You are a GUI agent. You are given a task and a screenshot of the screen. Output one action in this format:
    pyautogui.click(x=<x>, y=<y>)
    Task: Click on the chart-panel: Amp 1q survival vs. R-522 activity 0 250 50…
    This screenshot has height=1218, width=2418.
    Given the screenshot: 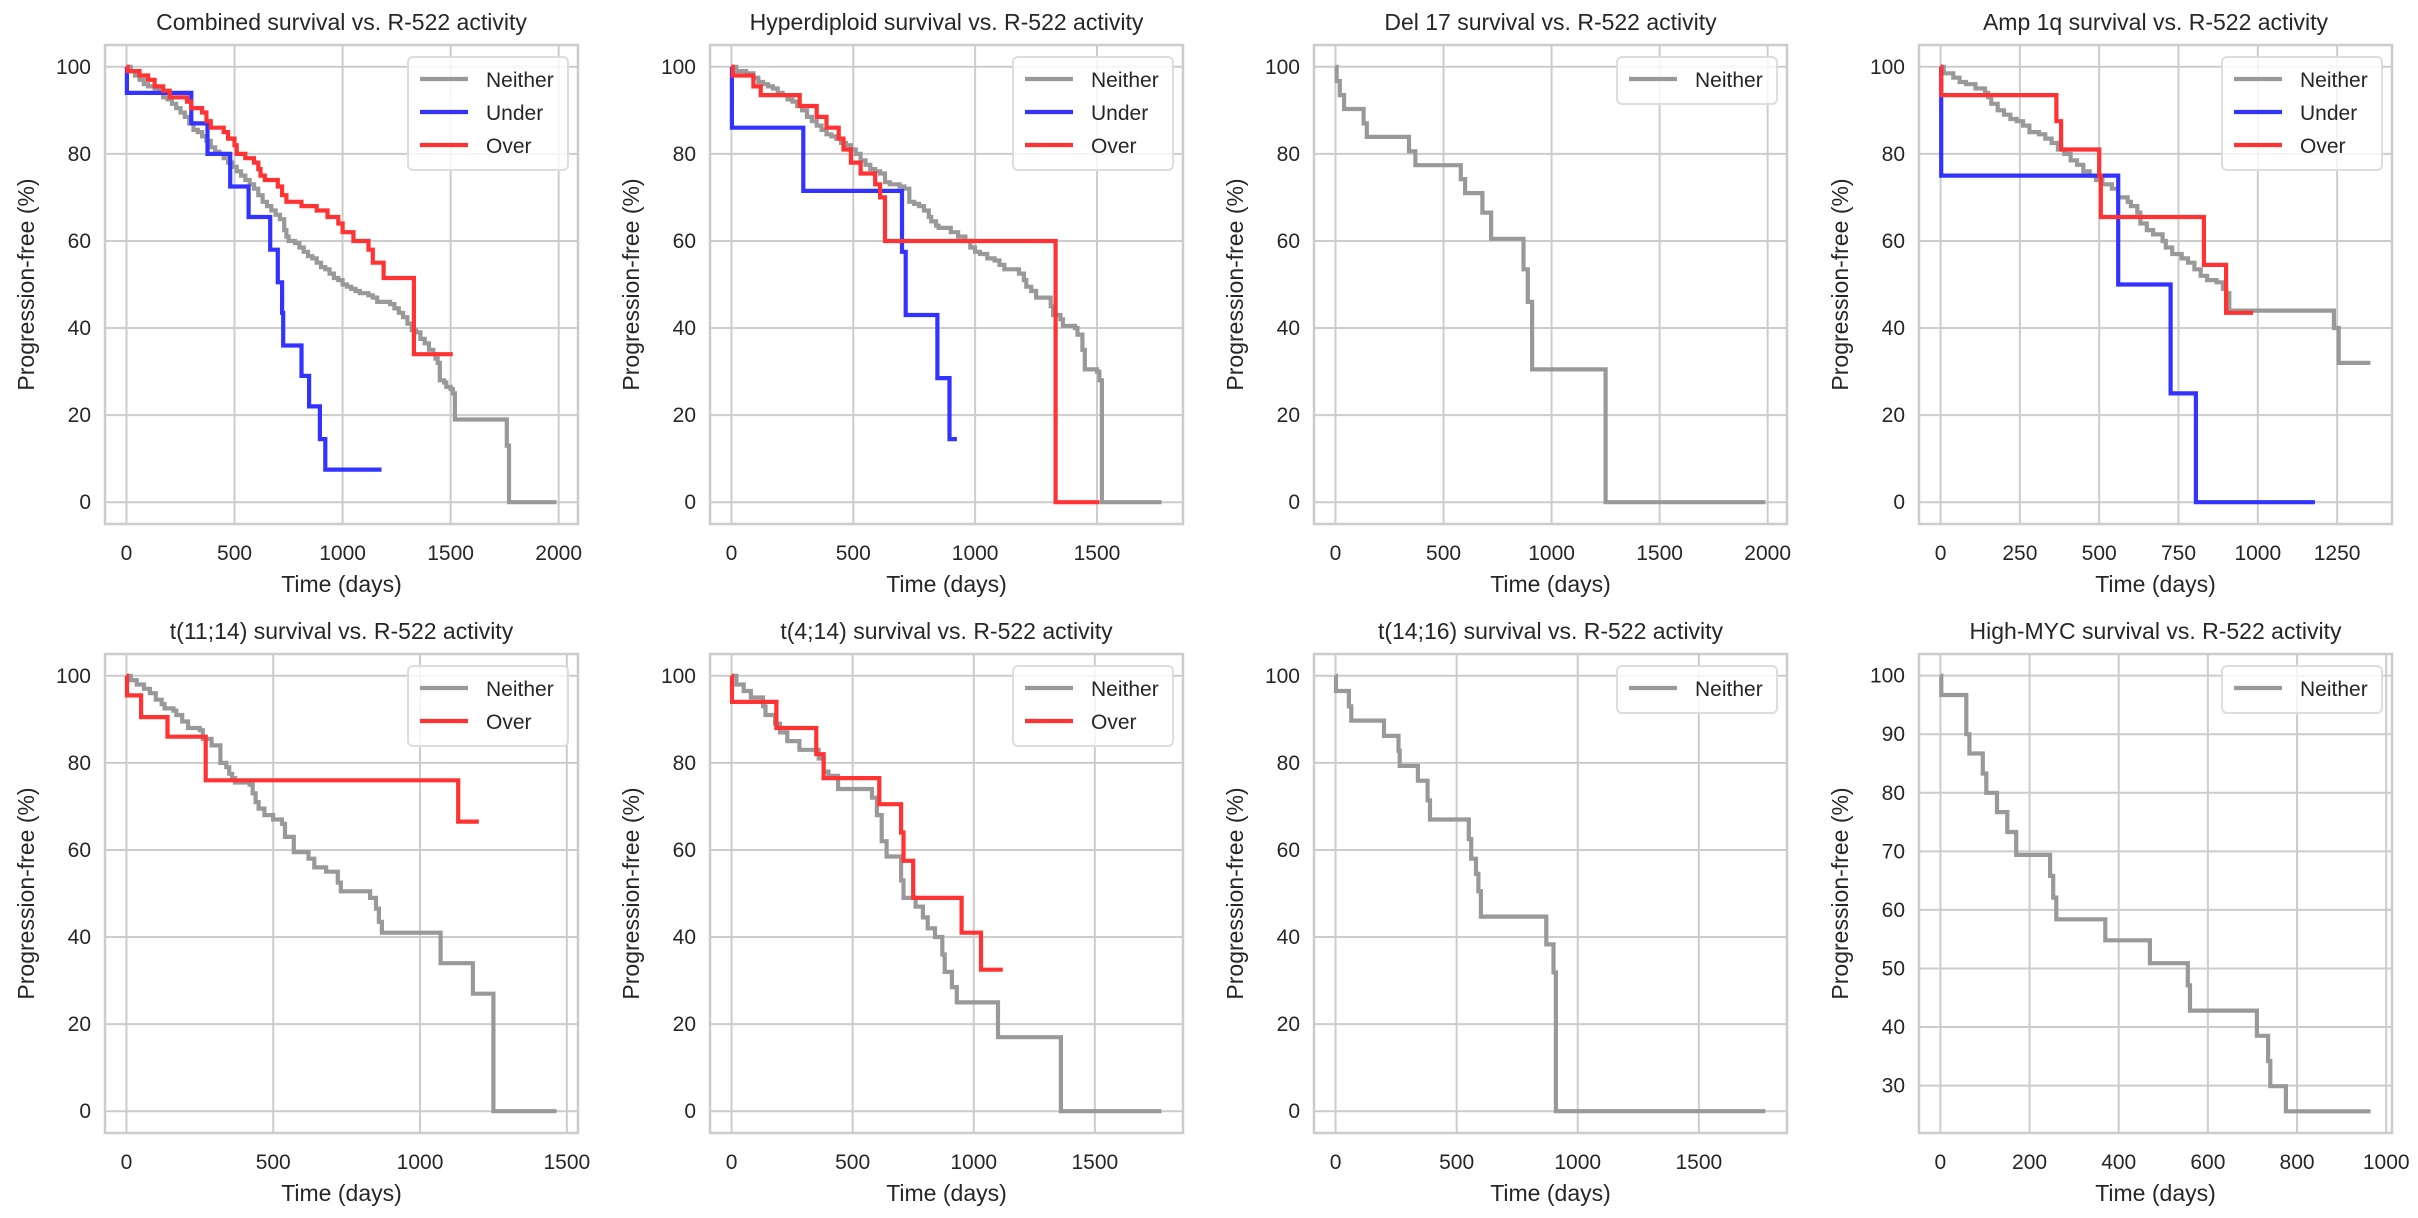 What is the action you would take?
    pyautogui.click(x=2116, y=304)
    